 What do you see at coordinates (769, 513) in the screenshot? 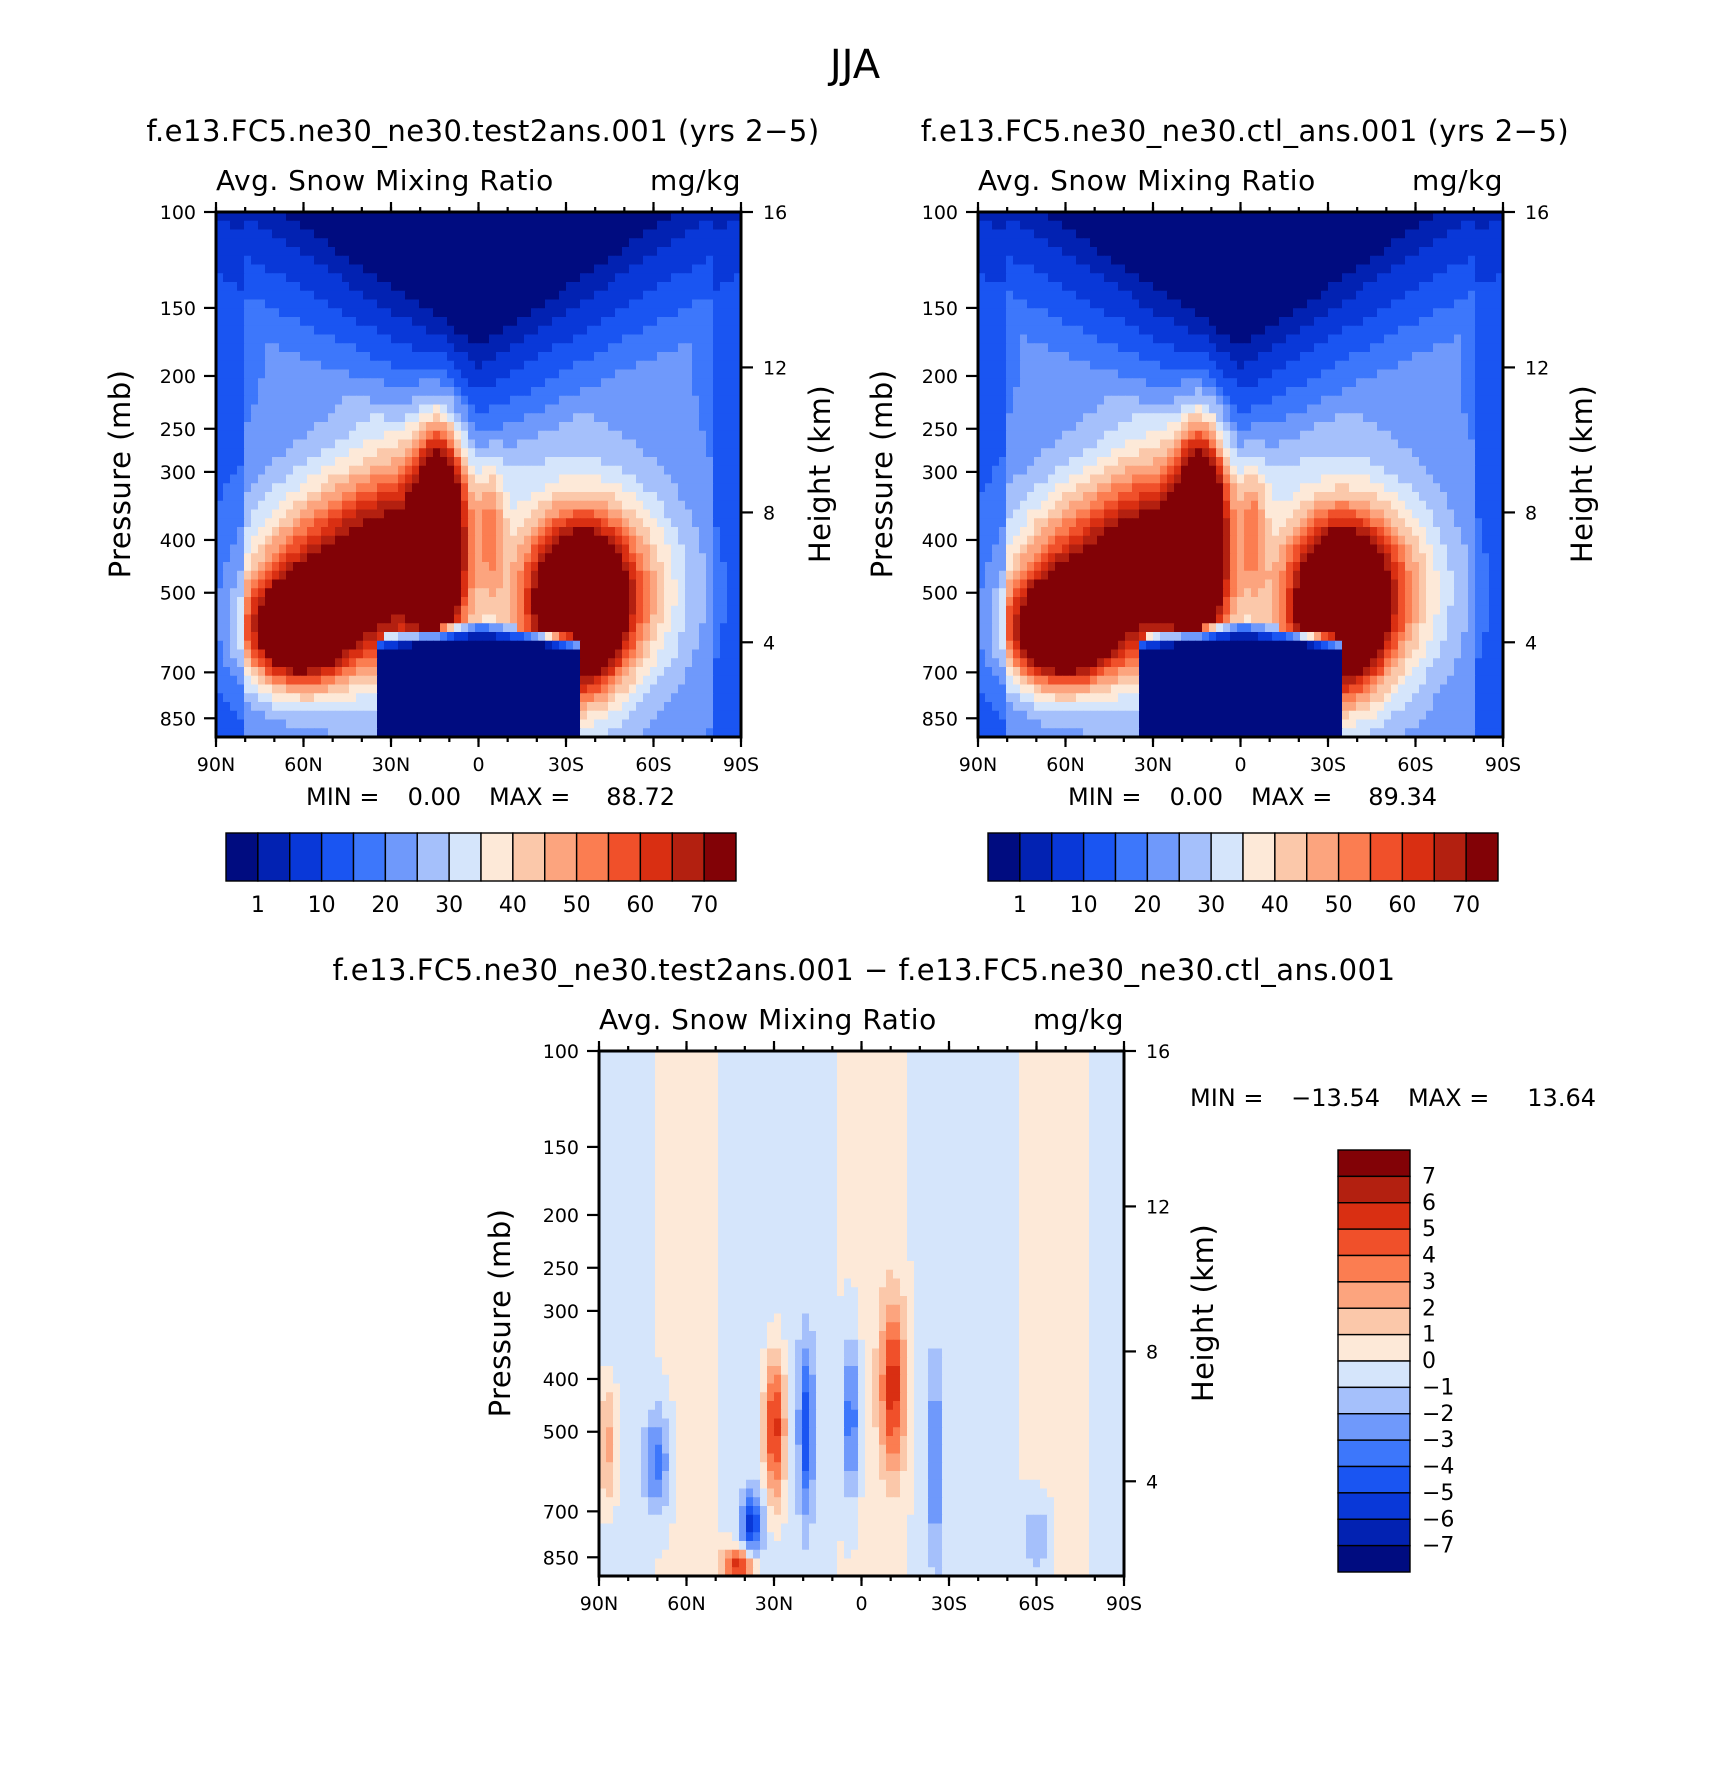
I see `y2-tick-label: 8` at bounding box center [769, 513].